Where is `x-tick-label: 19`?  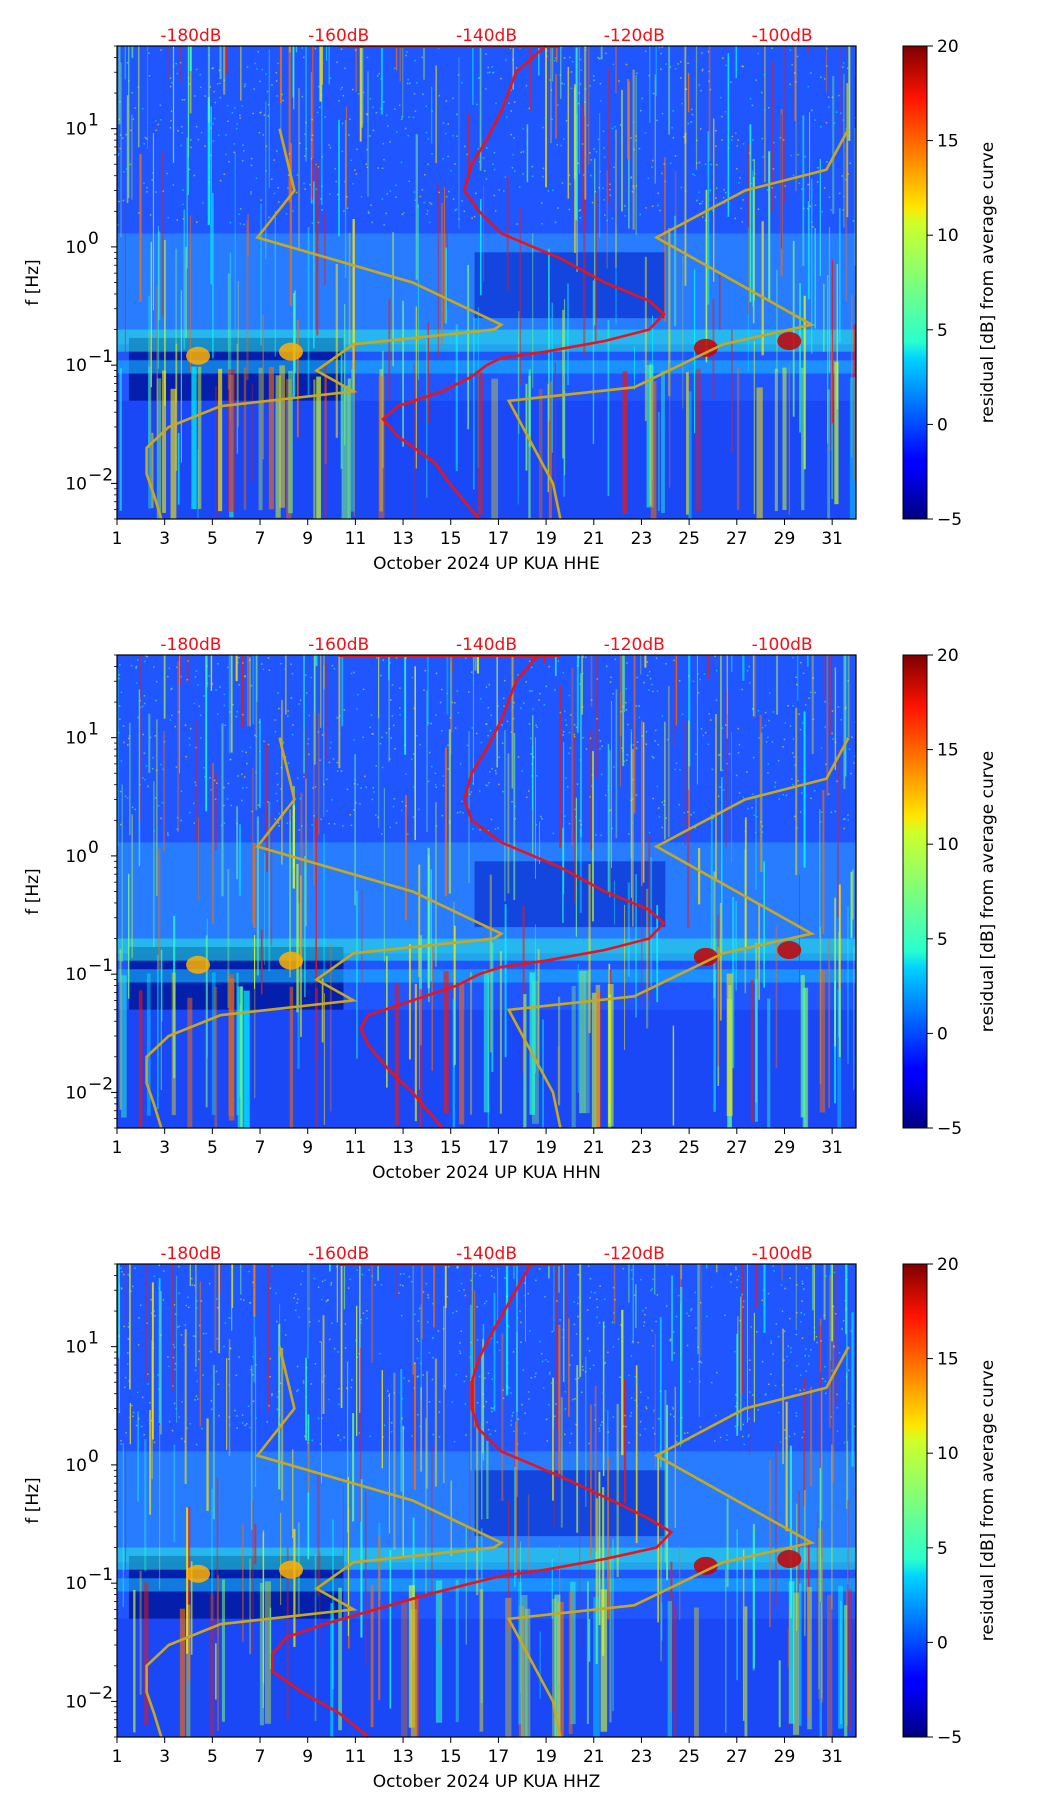 x-tick-label: 19 is located at coordinates (546, 1148).